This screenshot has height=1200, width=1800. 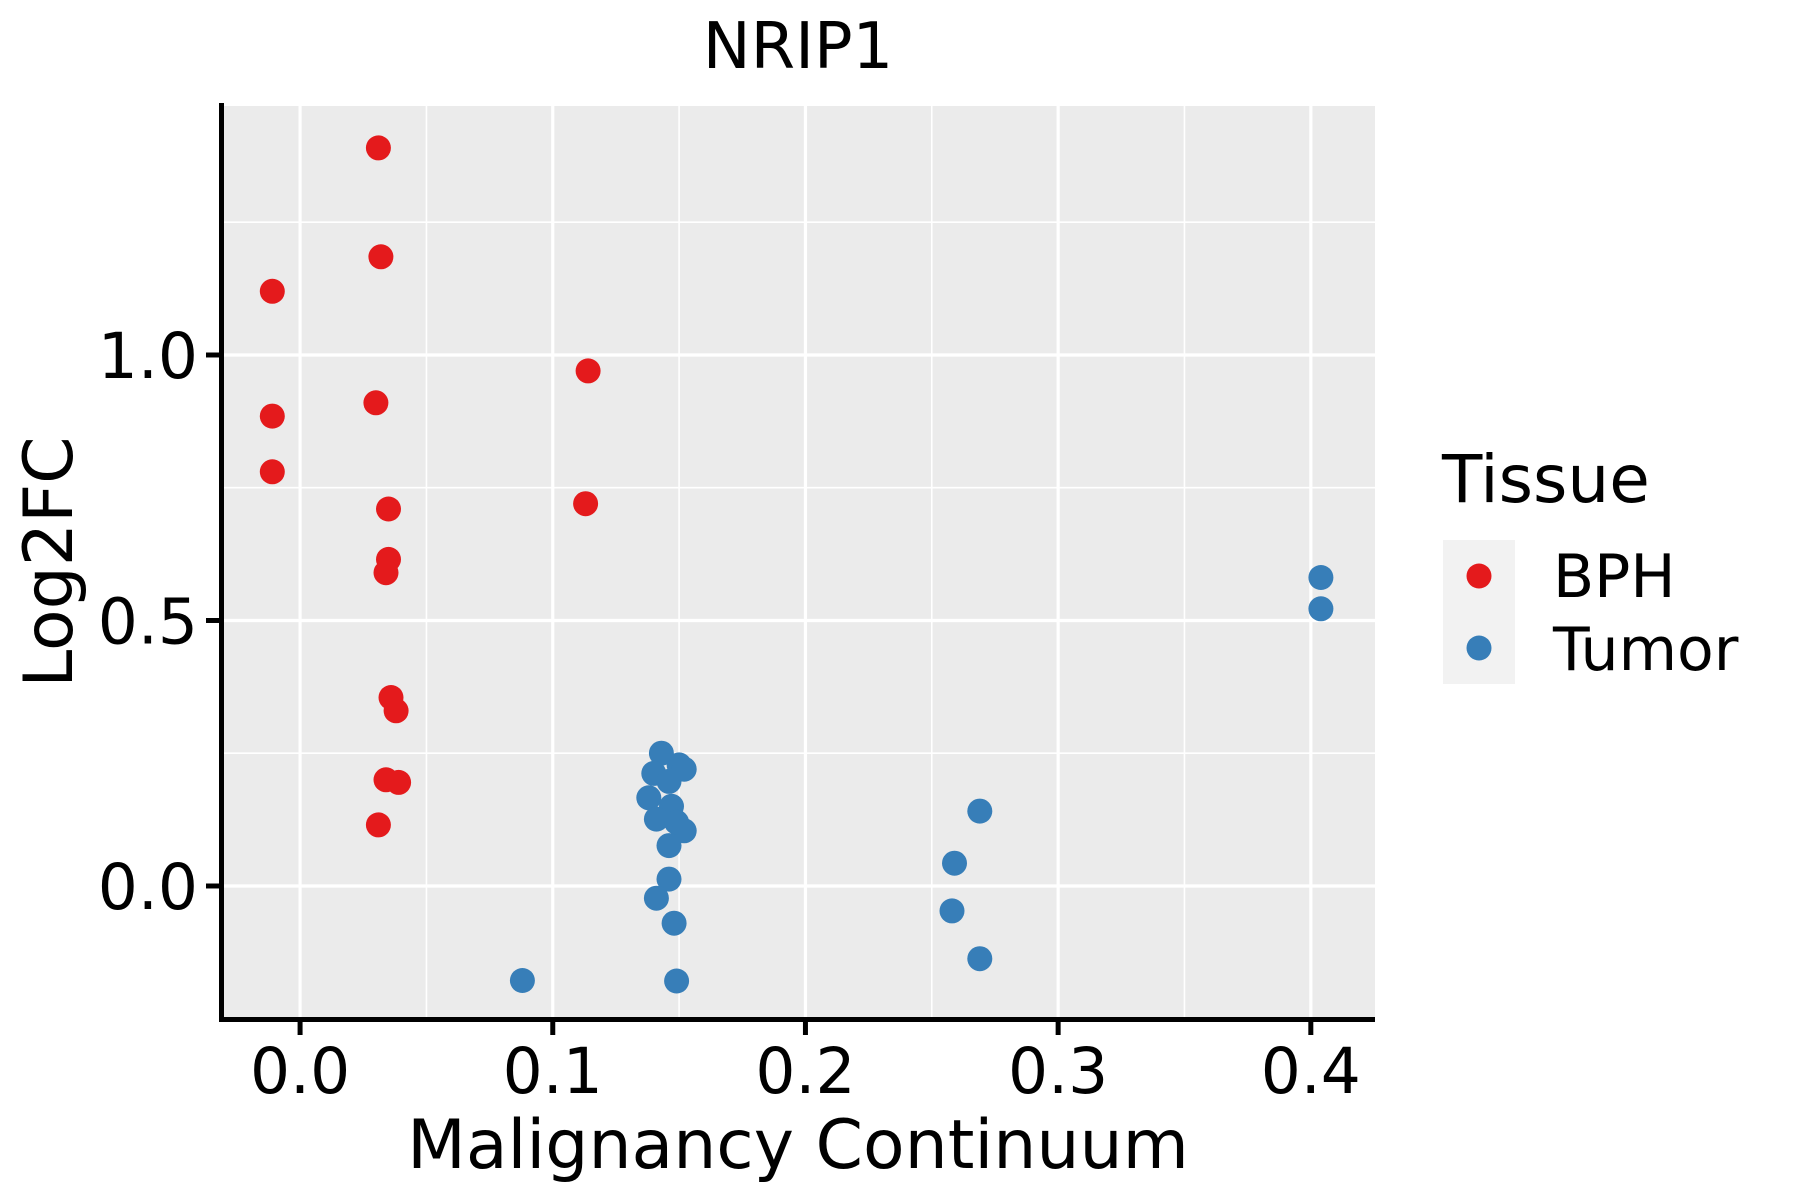 I want to click on y-tick-label: 0.0, so click(x=148, y=887).